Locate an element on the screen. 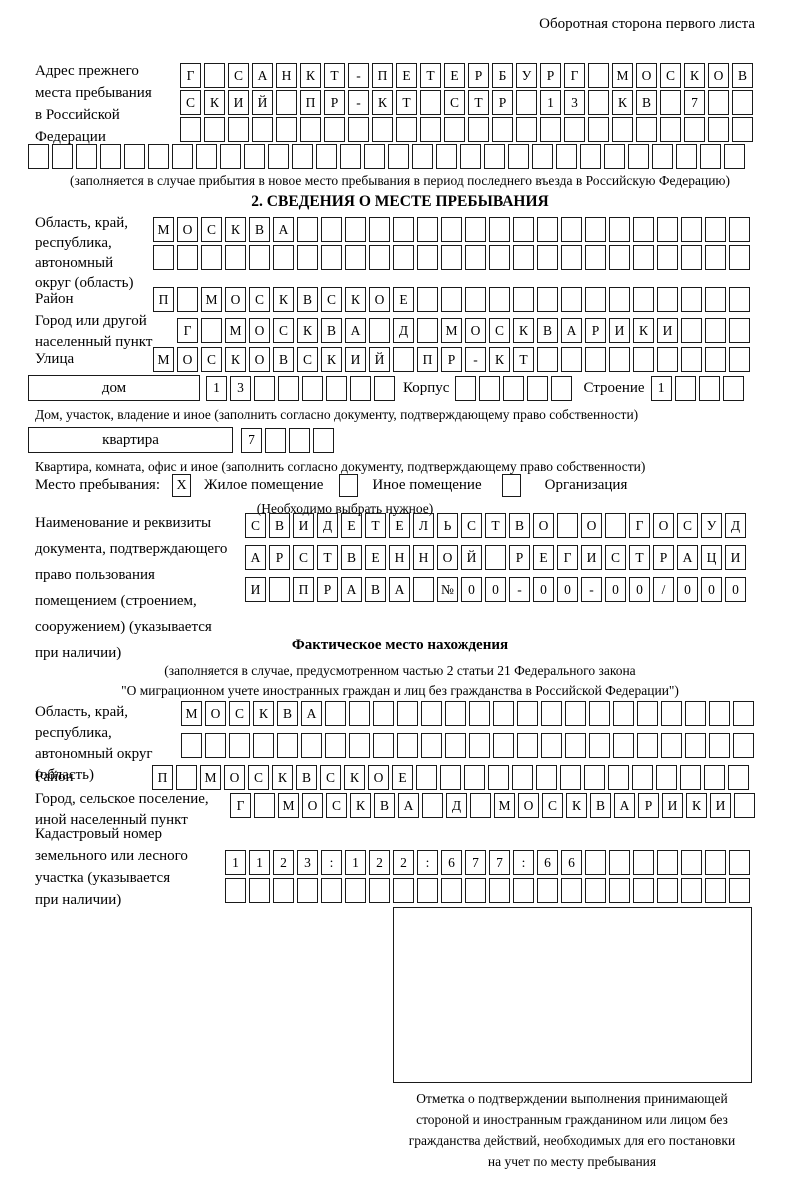  char-cell: 7 is located at coordinates (694, 102).